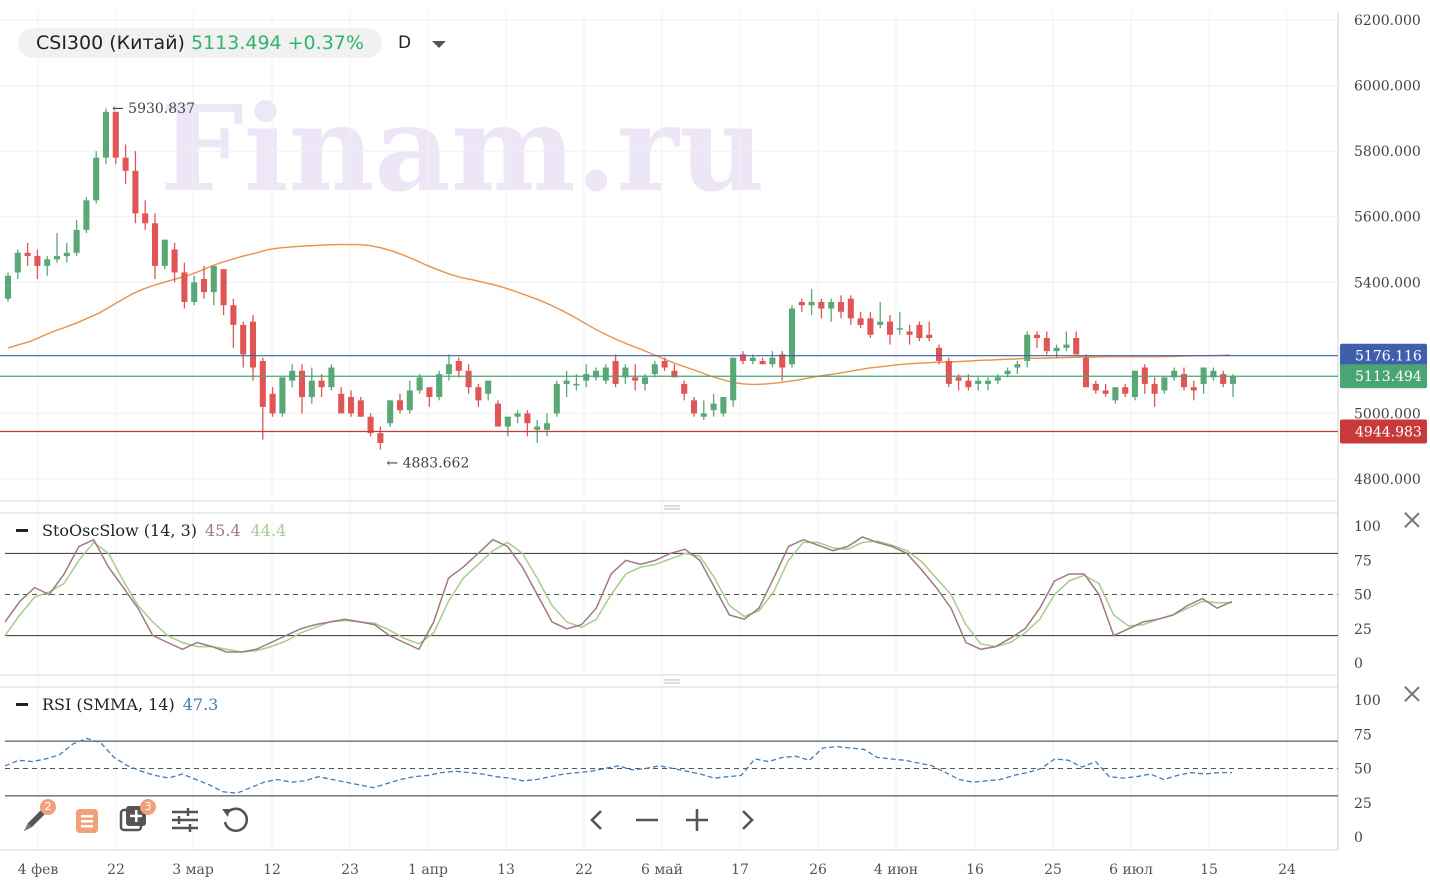  Describe the element at coordinates (697, 820) in the screenshot. I see `zoom-in-icon` at that location.